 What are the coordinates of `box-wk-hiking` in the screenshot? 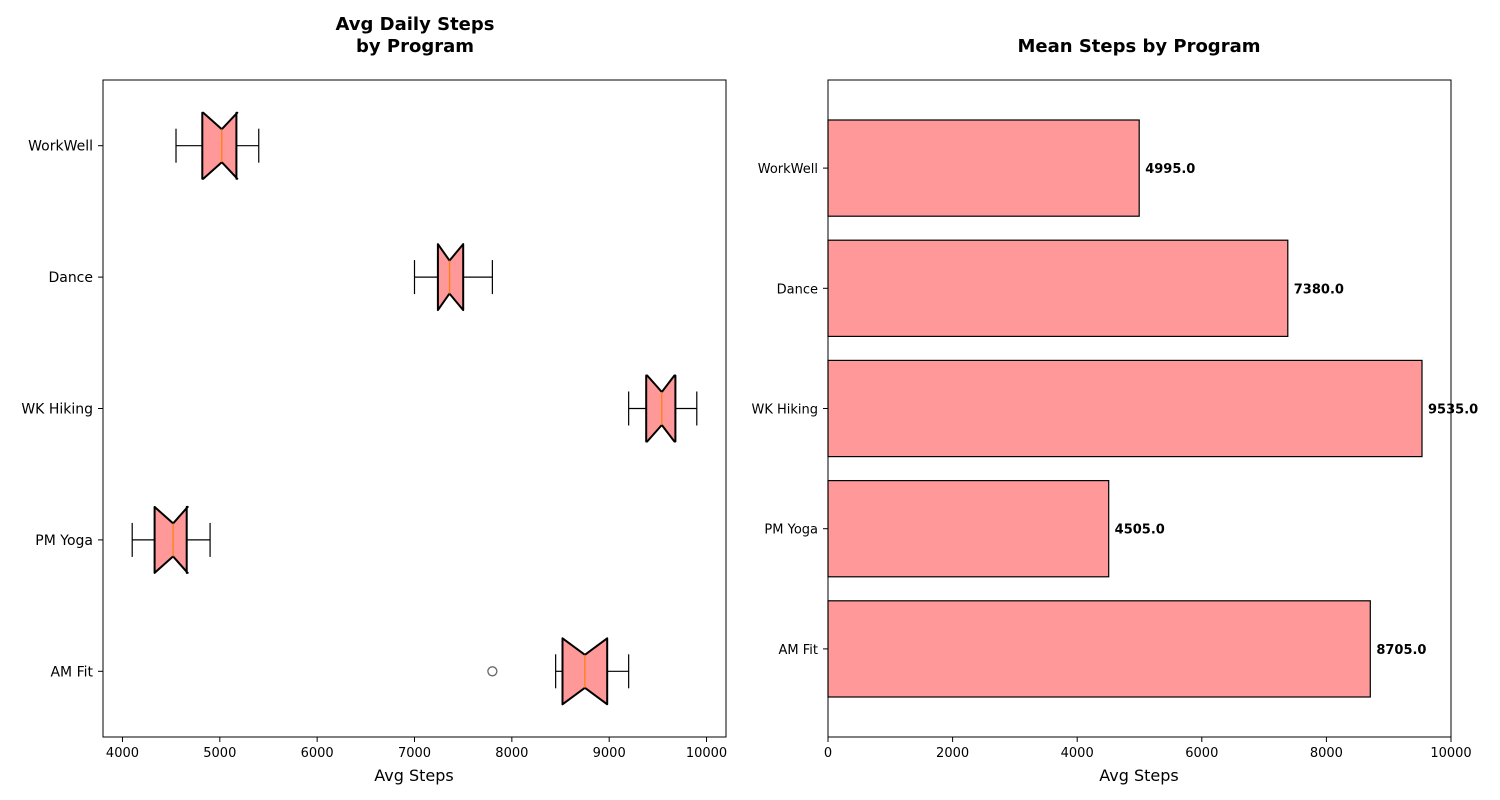 It's located at (663, 408).